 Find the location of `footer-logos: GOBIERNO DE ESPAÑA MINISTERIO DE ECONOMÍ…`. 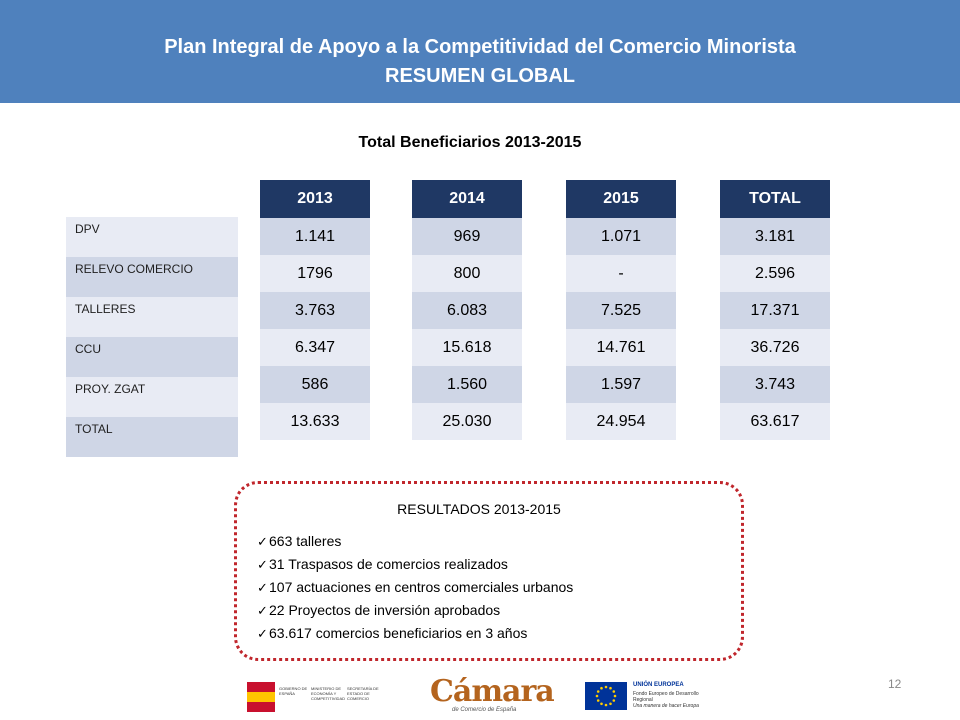

footer-logos: GOBIERNO DE ESPAÑA MINISTERIO DE ECONOMÍ… is located at coordinates (480, 696).